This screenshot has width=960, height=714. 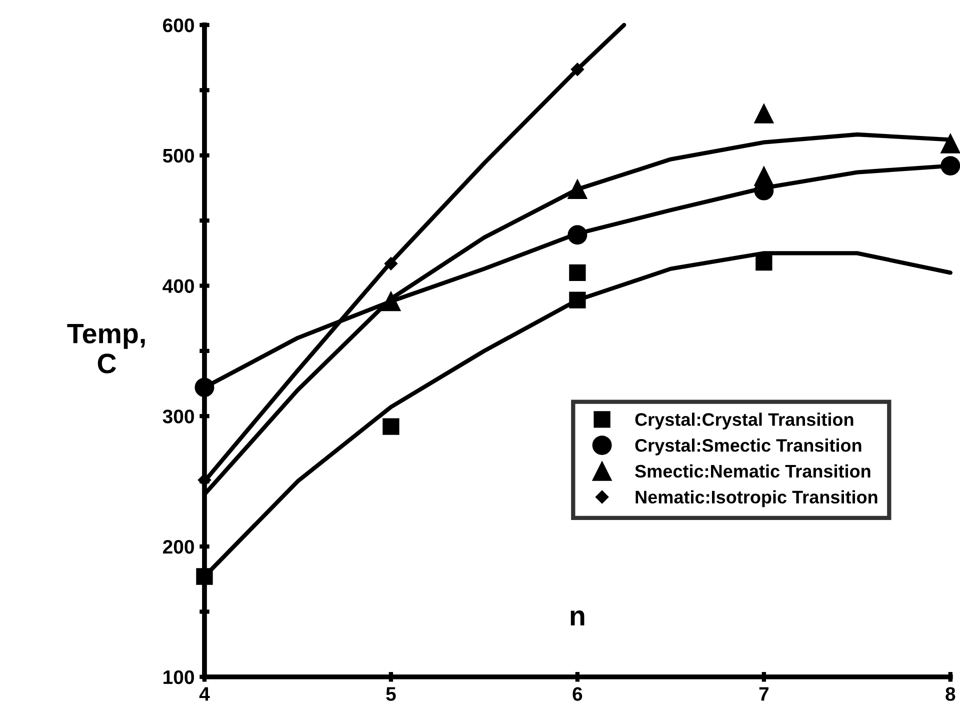 What do you see at coordinates (577, 694) in the screenshot?
I see `x-tick-label: 6` at bounding box center [577, 694].